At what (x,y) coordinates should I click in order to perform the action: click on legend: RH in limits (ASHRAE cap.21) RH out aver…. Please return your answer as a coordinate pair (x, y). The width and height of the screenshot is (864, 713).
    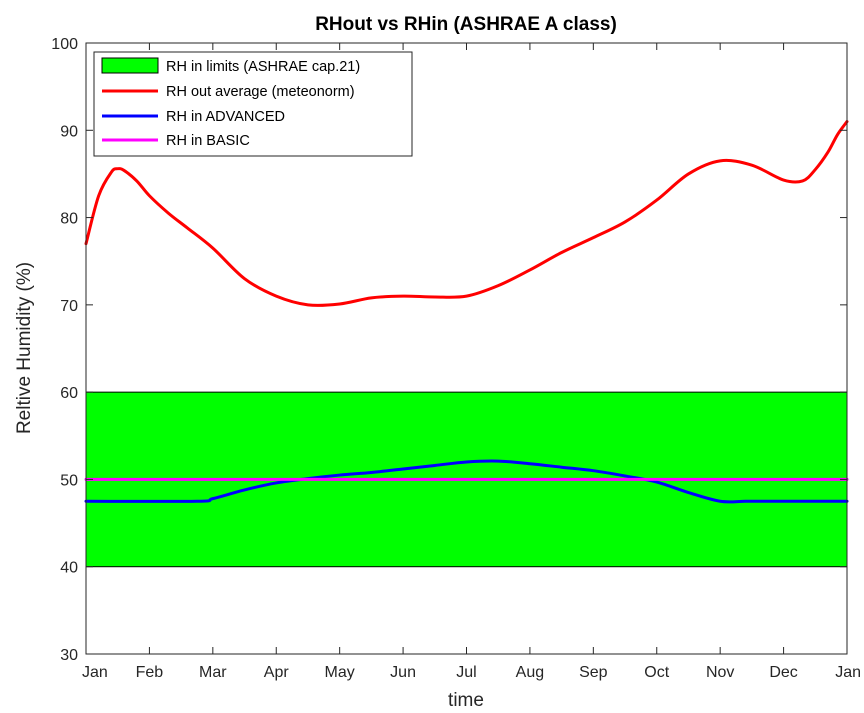
    Looking at the image, I should click on (253, 104).